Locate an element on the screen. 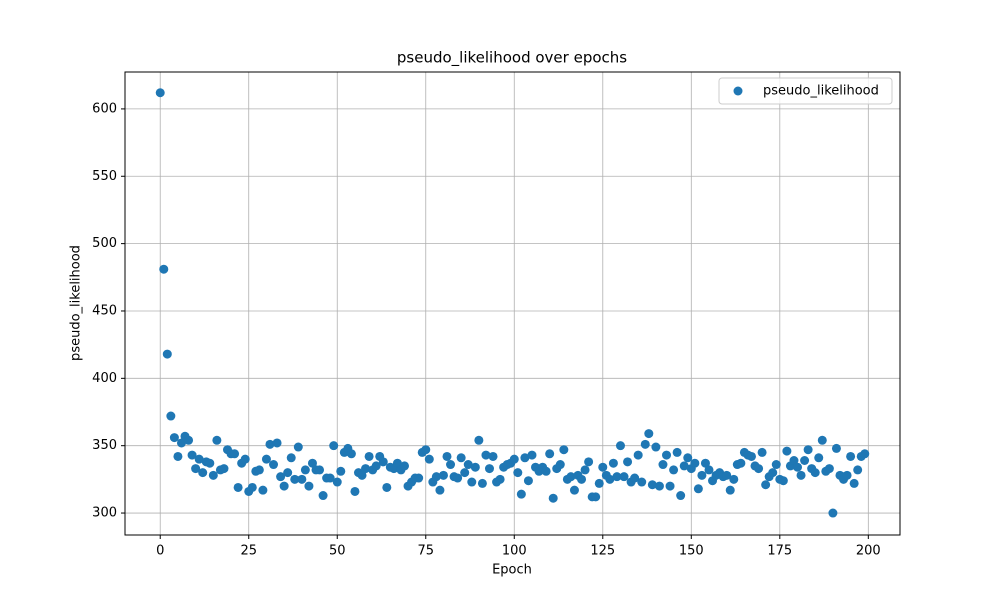 Image resolution: width=1000 pixels, height=600 pixels. x-tick-label: 125 is located at coordinates (602, 551).